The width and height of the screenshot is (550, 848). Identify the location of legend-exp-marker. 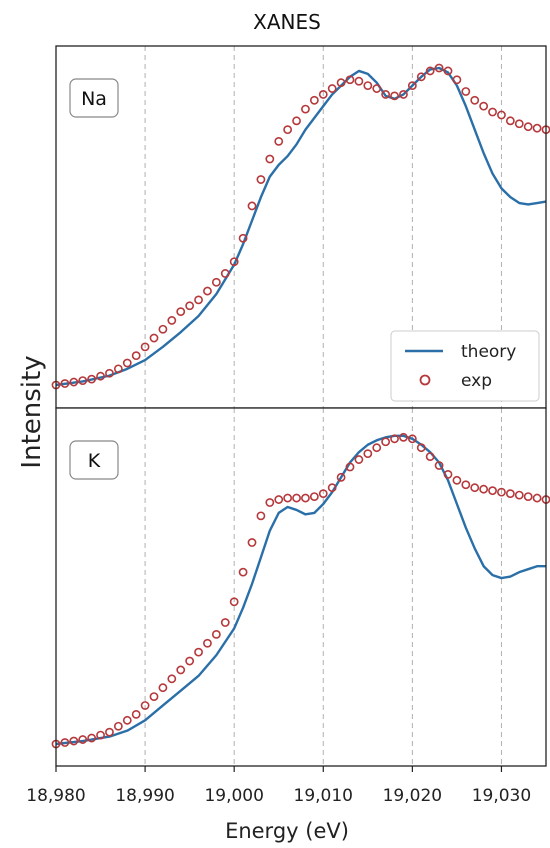
(425, 380).